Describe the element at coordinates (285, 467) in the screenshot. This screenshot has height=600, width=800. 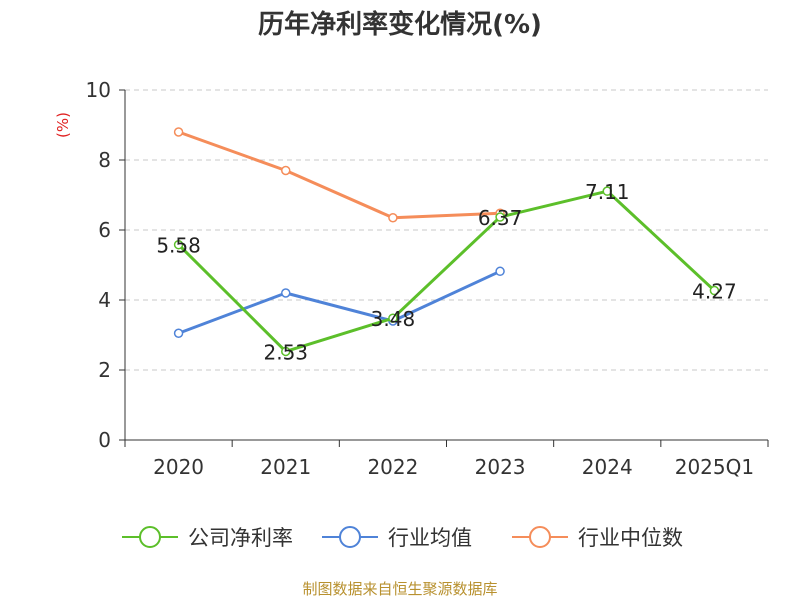
I see `x-tick-label: 2021` at that location.